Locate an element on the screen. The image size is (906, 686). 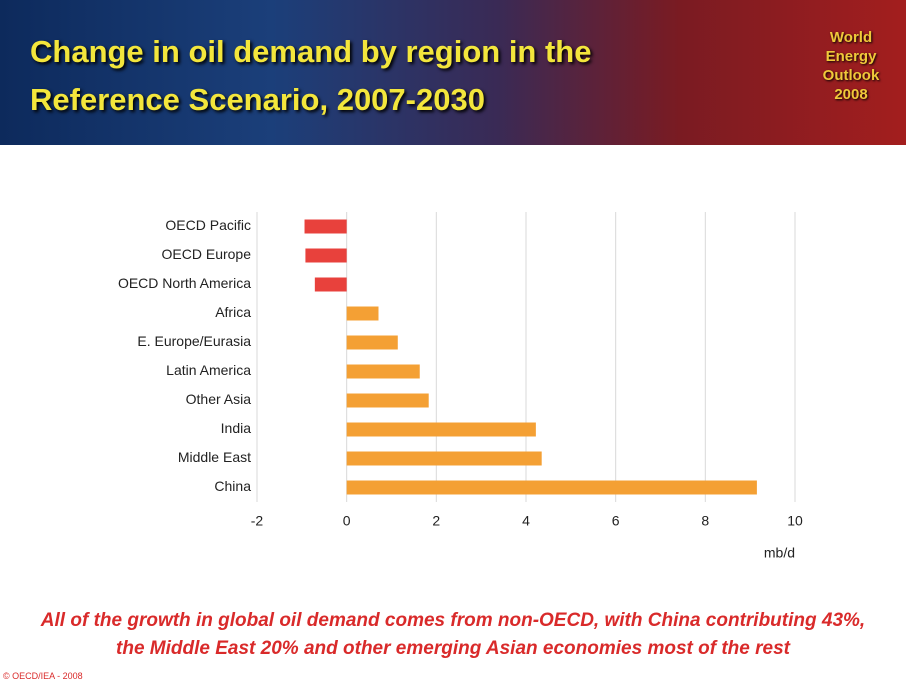
x-tick-label: 8 is located at coordinates (705, 521).